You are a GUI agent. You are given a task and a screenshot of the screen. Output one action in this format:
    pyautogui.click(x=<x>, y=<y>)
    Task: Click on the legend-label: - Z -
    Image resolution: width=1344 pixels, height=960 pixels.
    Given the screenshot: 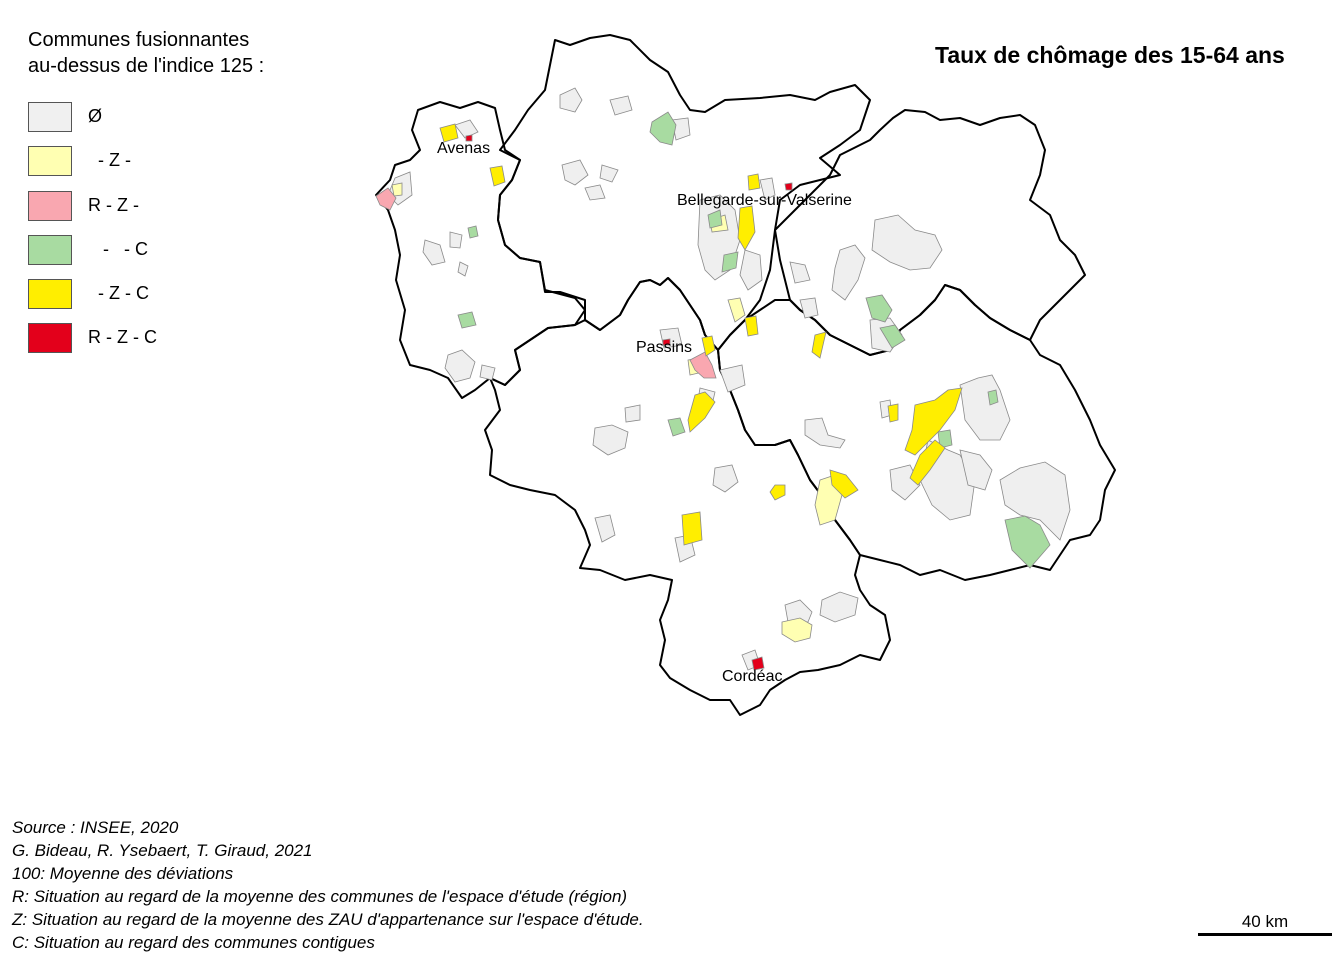 What is the action you would take?
    pyautogui.click(x=109, y=160)
    